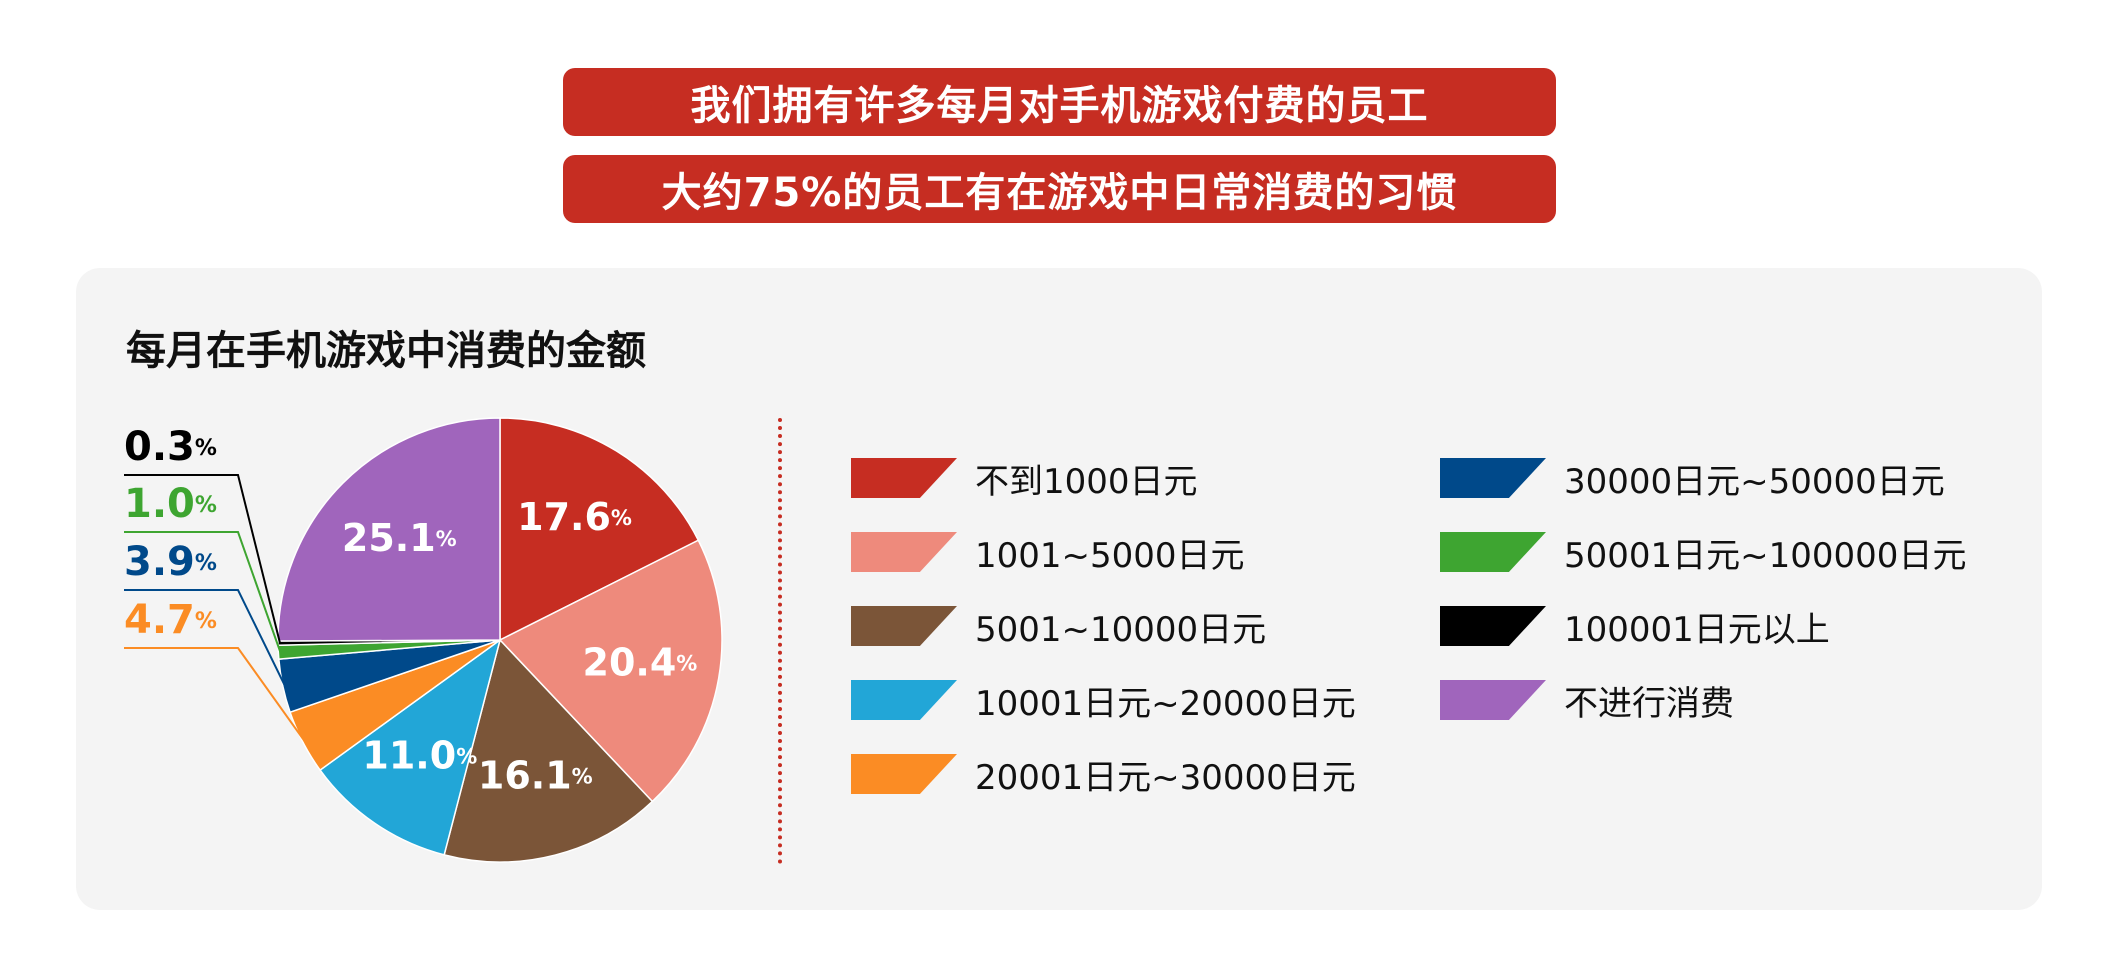 Image resolution: width=2116 pixels, height=976 pixels. I want to click on slice-value-label-3: 11.0%, so click(419, 755).